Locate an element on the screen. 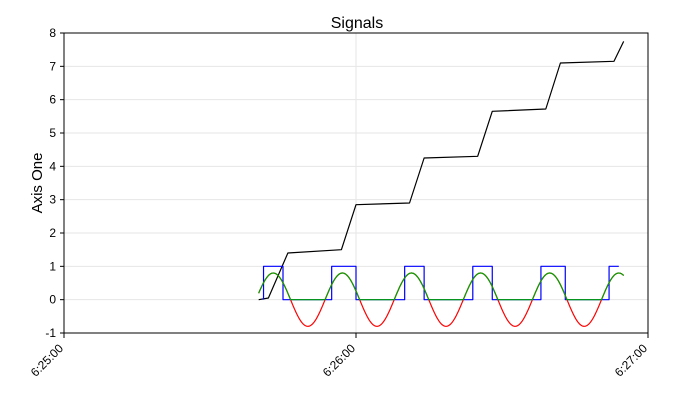 Image resolution: width=700 pixels, height=405 pixels. y-tick-label: 1 is located at coordinates (52, 266).